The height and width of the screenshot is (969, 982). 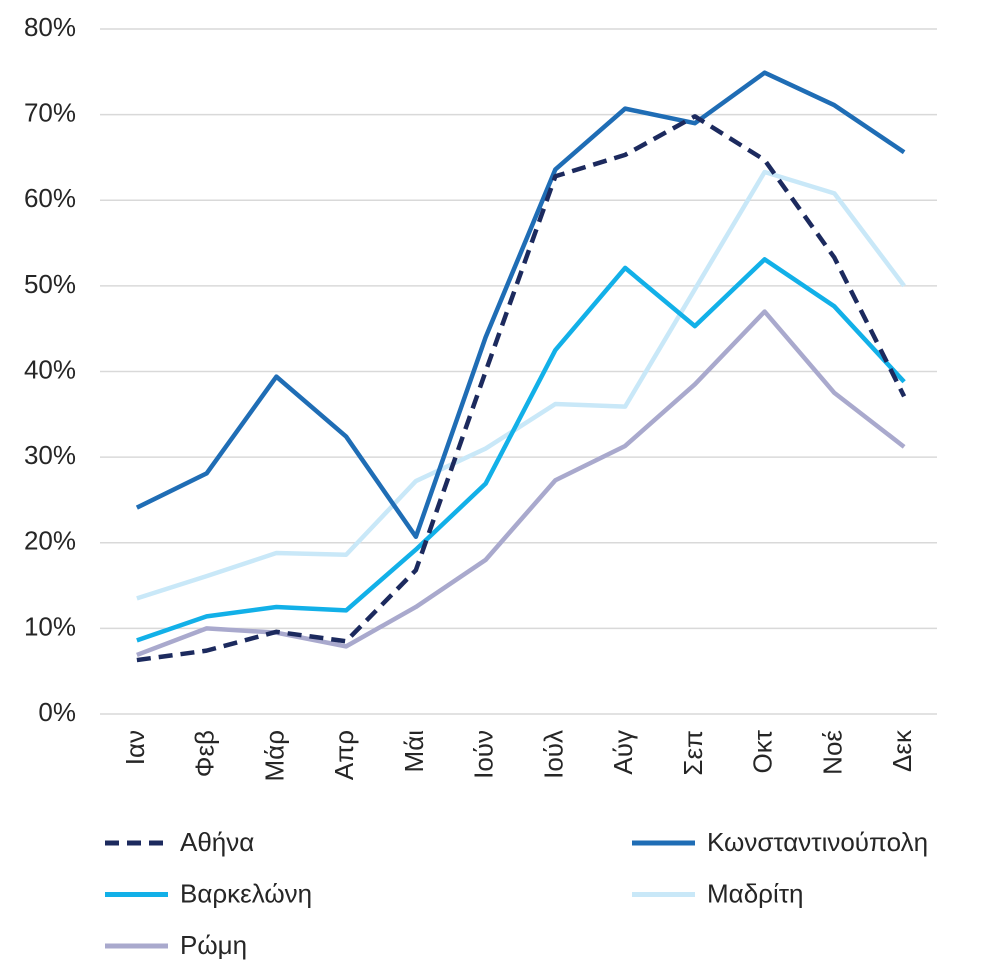 What do you see at coordinates (484, 754) in the screenshot?
I see `x-tick-label: Ιούν` at bounding box center [484, 754].